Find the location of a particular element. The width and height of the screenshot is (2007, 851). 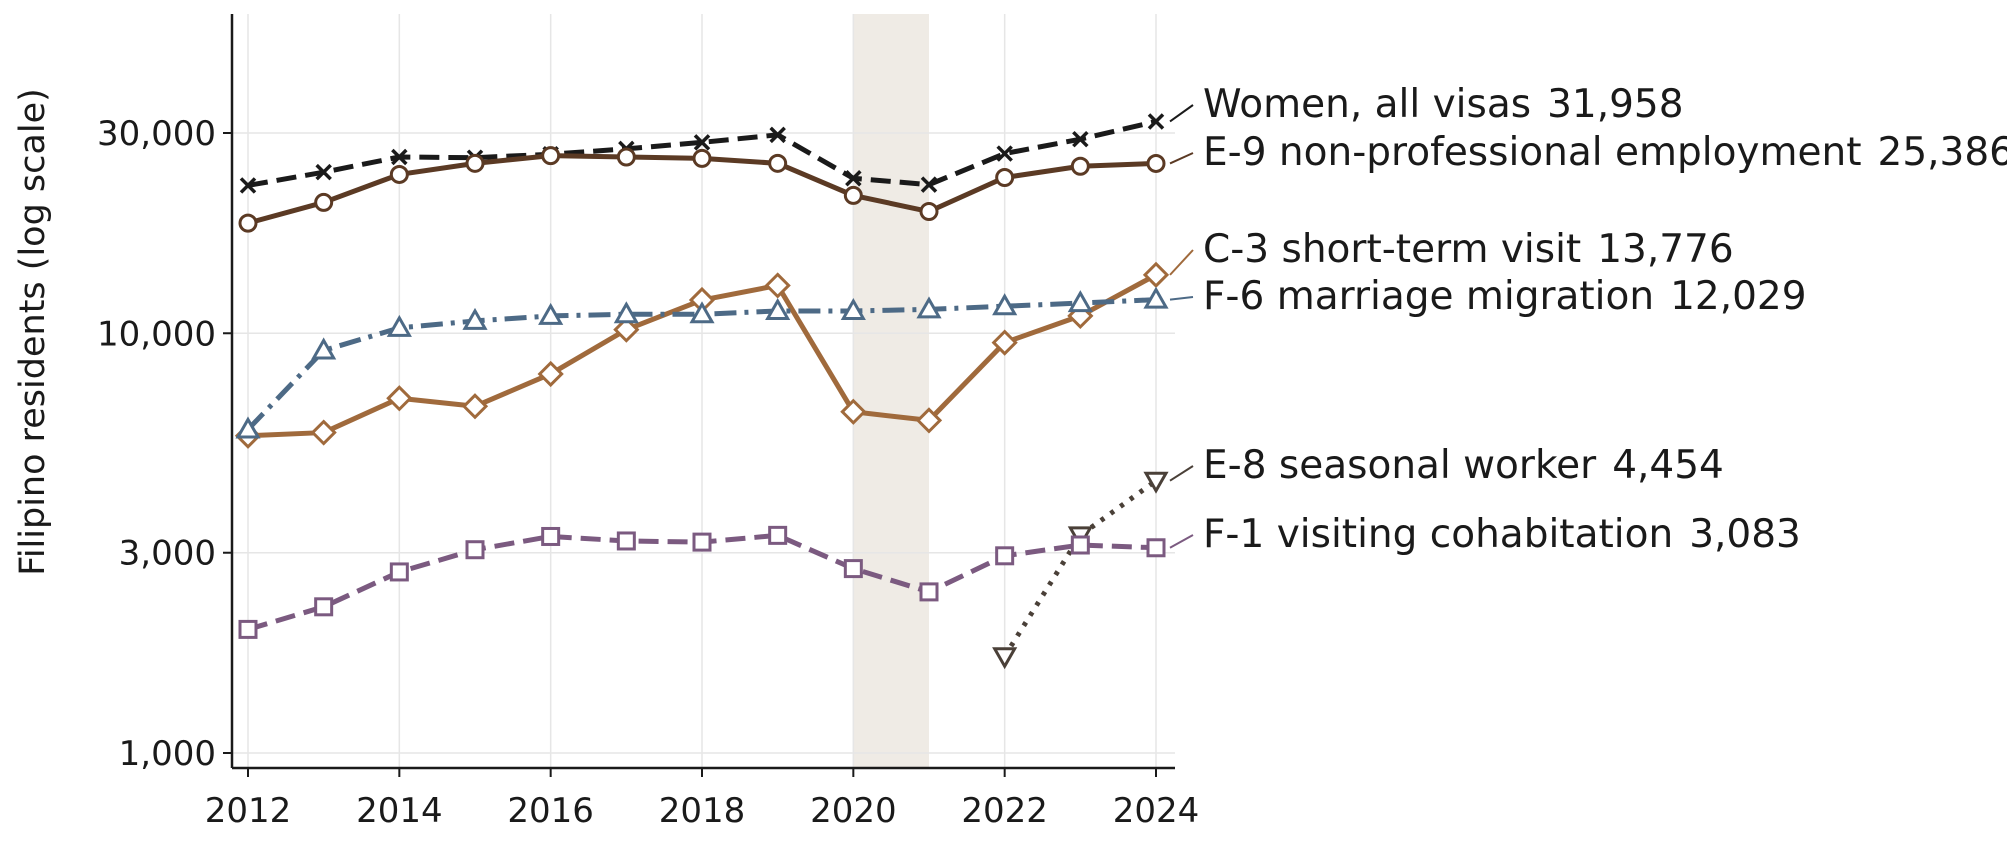

series-e-8-seasonal-worker is located at coordinates (1080, 570).